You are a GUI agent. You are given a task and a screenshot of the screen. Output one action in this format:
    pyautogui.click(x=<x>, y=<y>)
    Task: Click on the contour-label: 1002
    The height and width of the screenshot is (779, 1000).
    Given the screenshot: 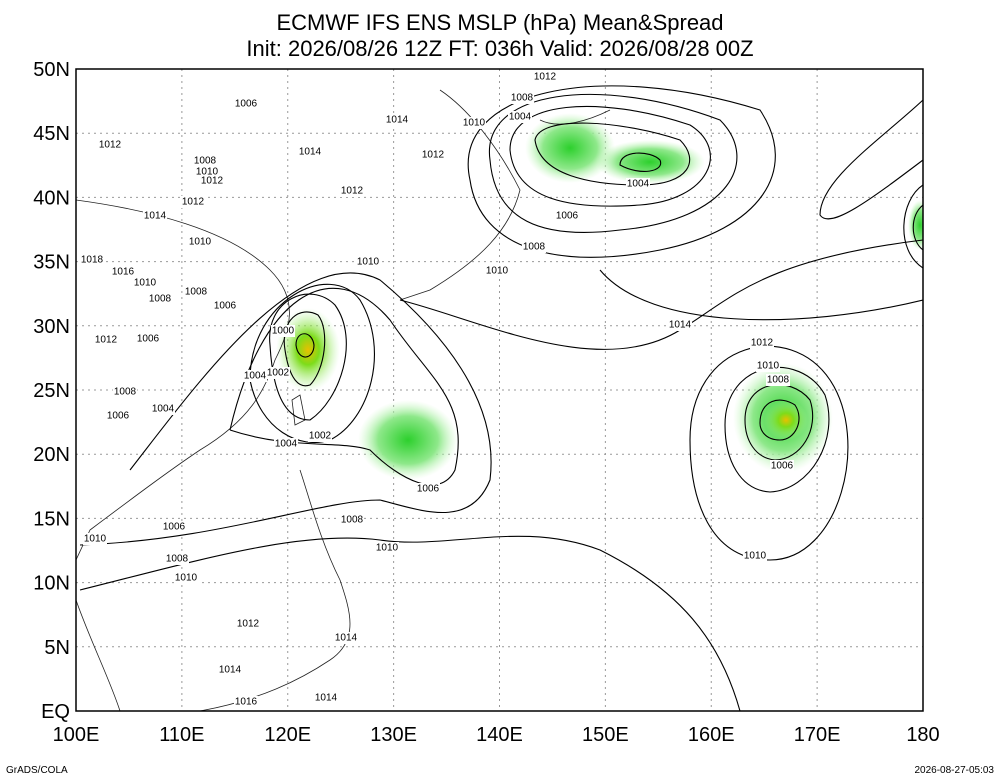 What is the action you would take?
    pyautogui.click(x=278, y=373)
    